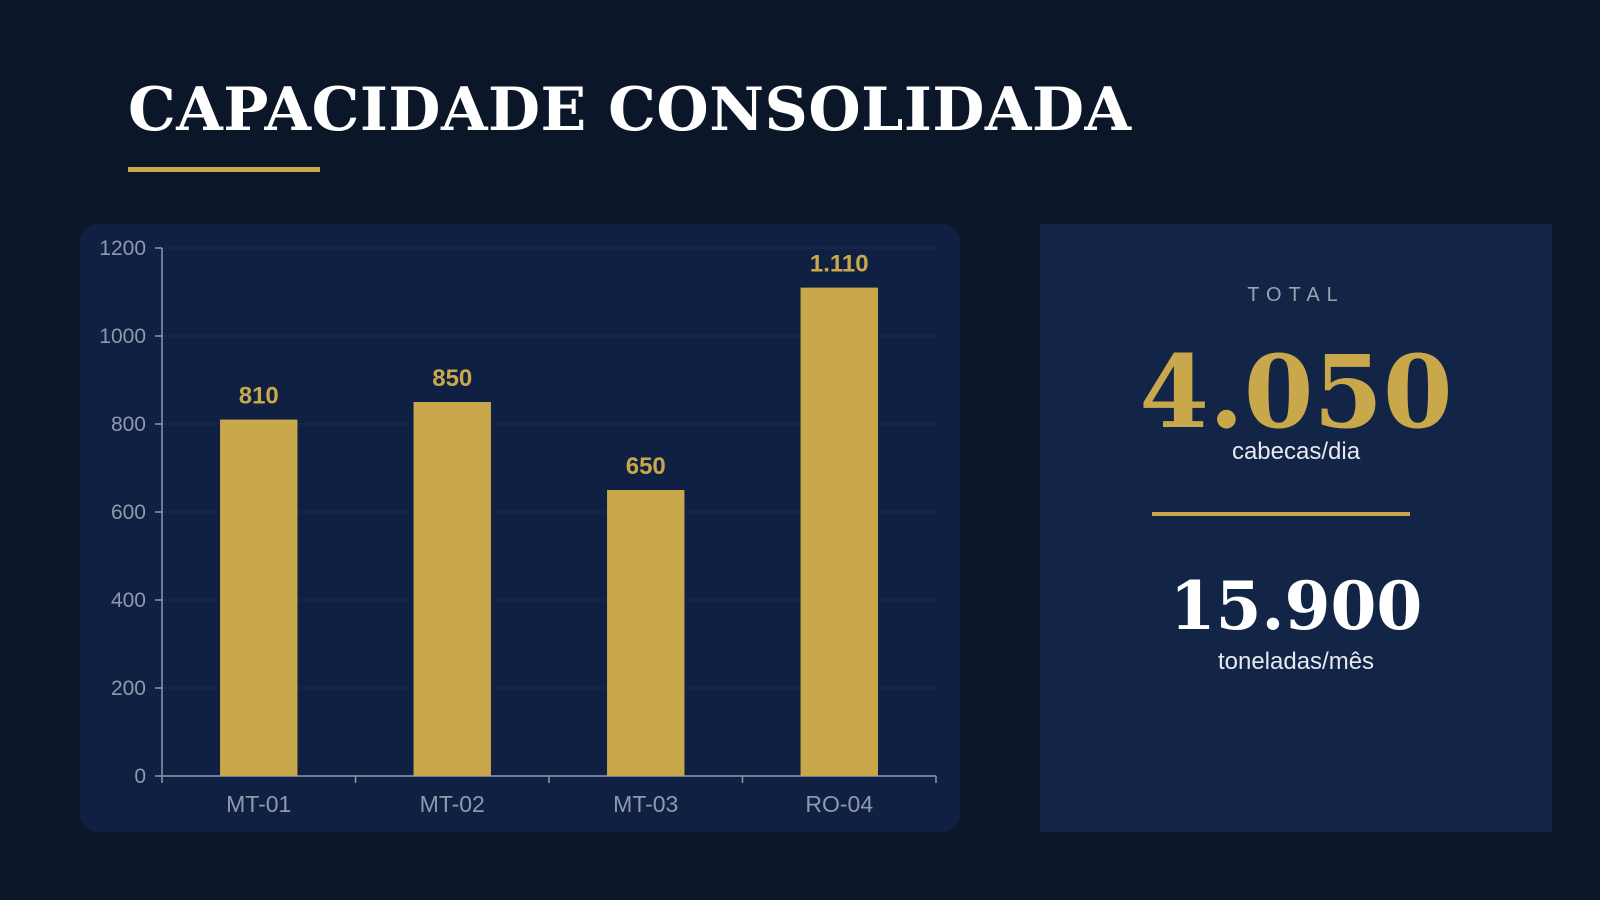 The width and height of the screenshot is (1600, 900). I want to click on page-title: CAPACIDADE CONSOLIDADA, so click(630, 110).